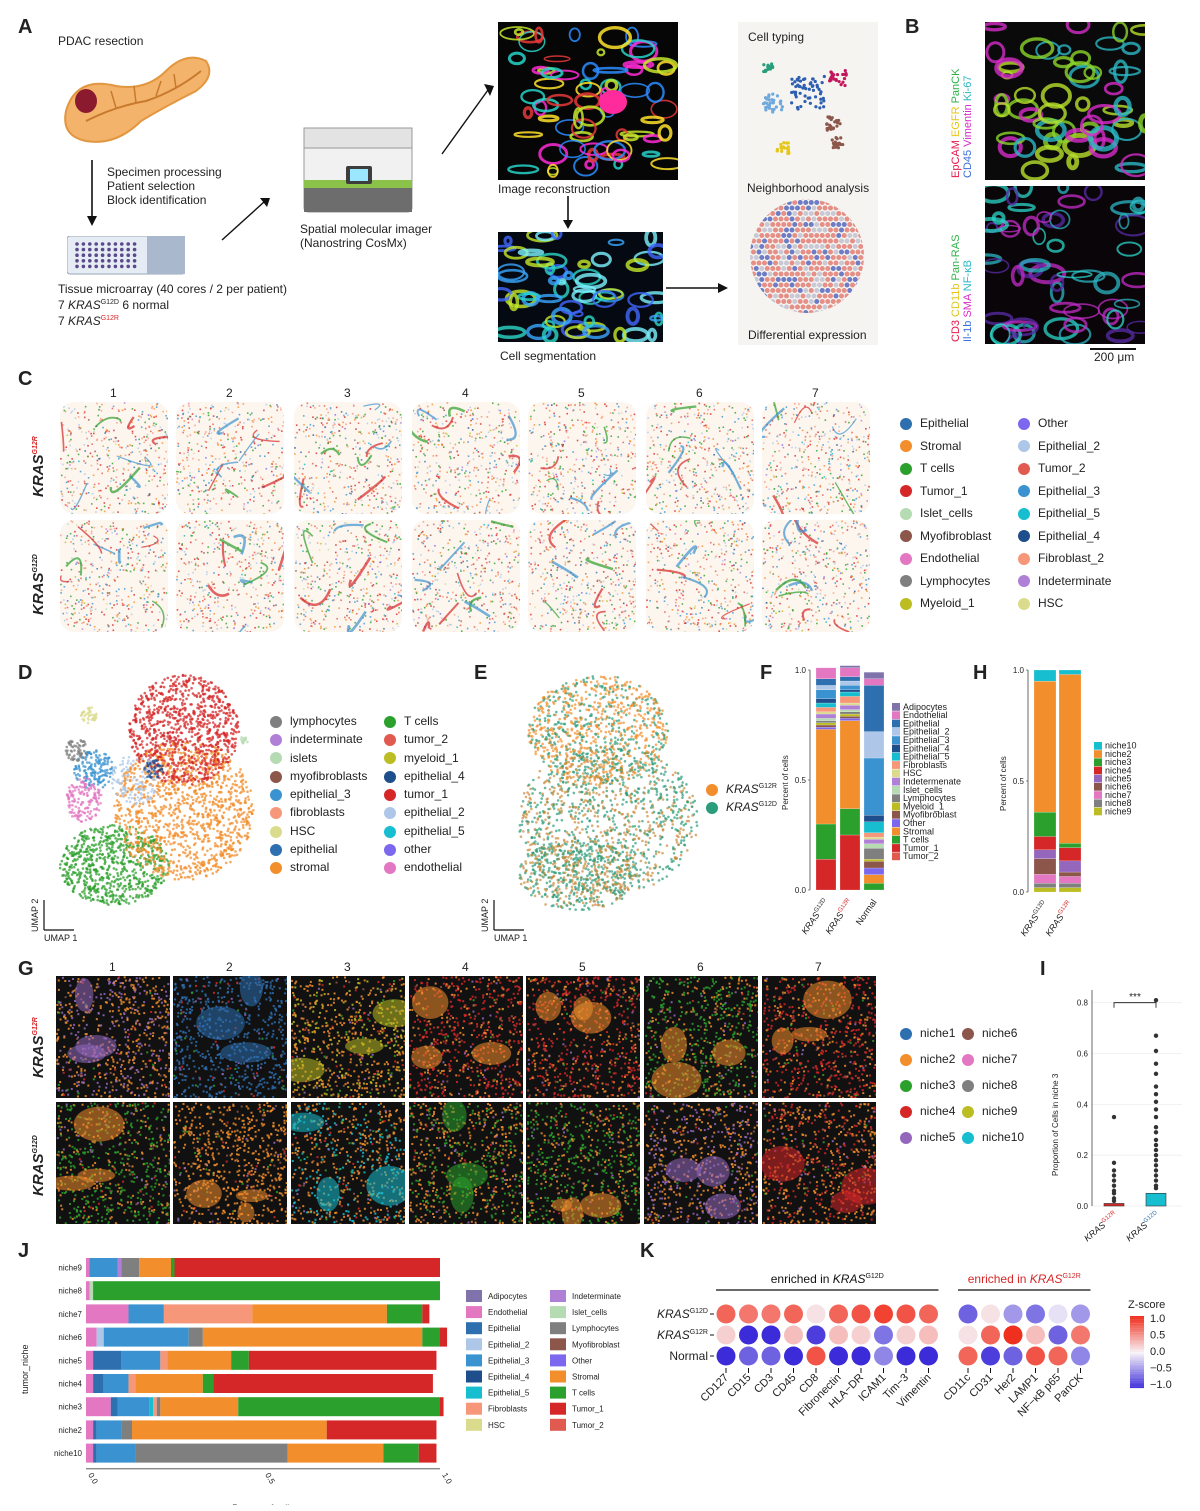  Describe the element at coordinates (318, 849) in the screenshot. I see `legend-item: epithelial` at that location.